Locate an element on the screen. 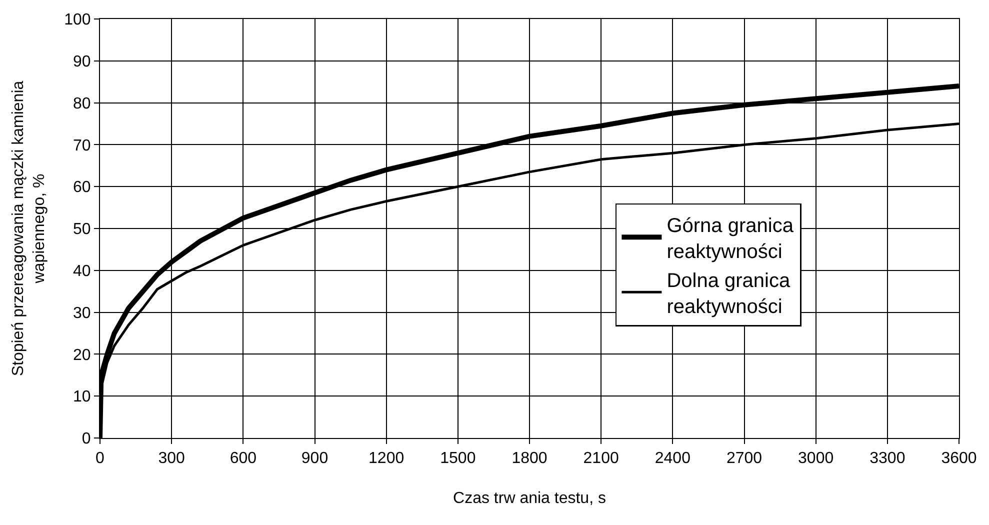 The height and width of the screenshot is (525, 989). x-tick-label: 3600 is located at coordinates (959, 459).